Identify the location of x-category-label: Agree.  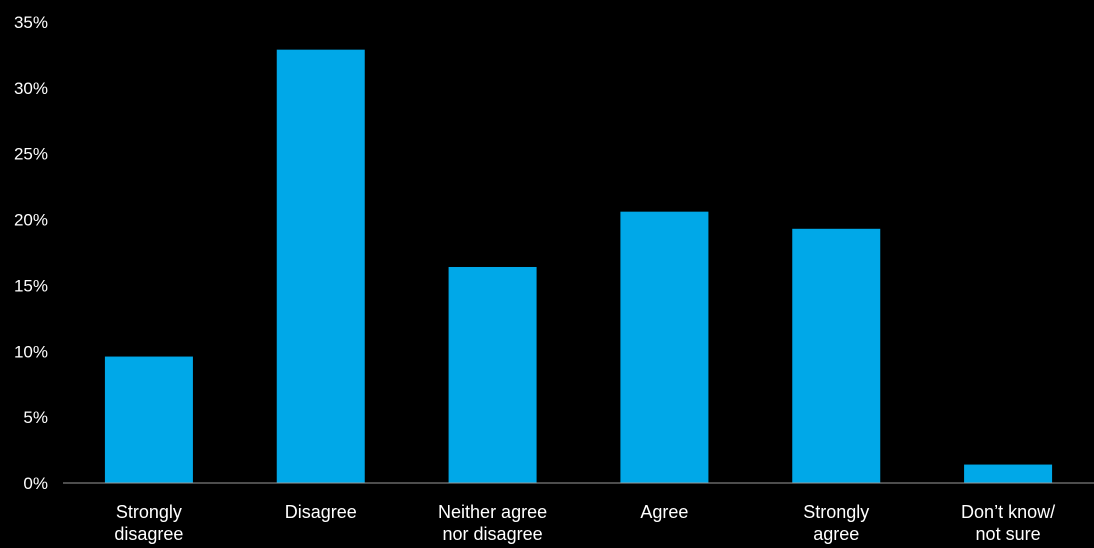
(664, 512).